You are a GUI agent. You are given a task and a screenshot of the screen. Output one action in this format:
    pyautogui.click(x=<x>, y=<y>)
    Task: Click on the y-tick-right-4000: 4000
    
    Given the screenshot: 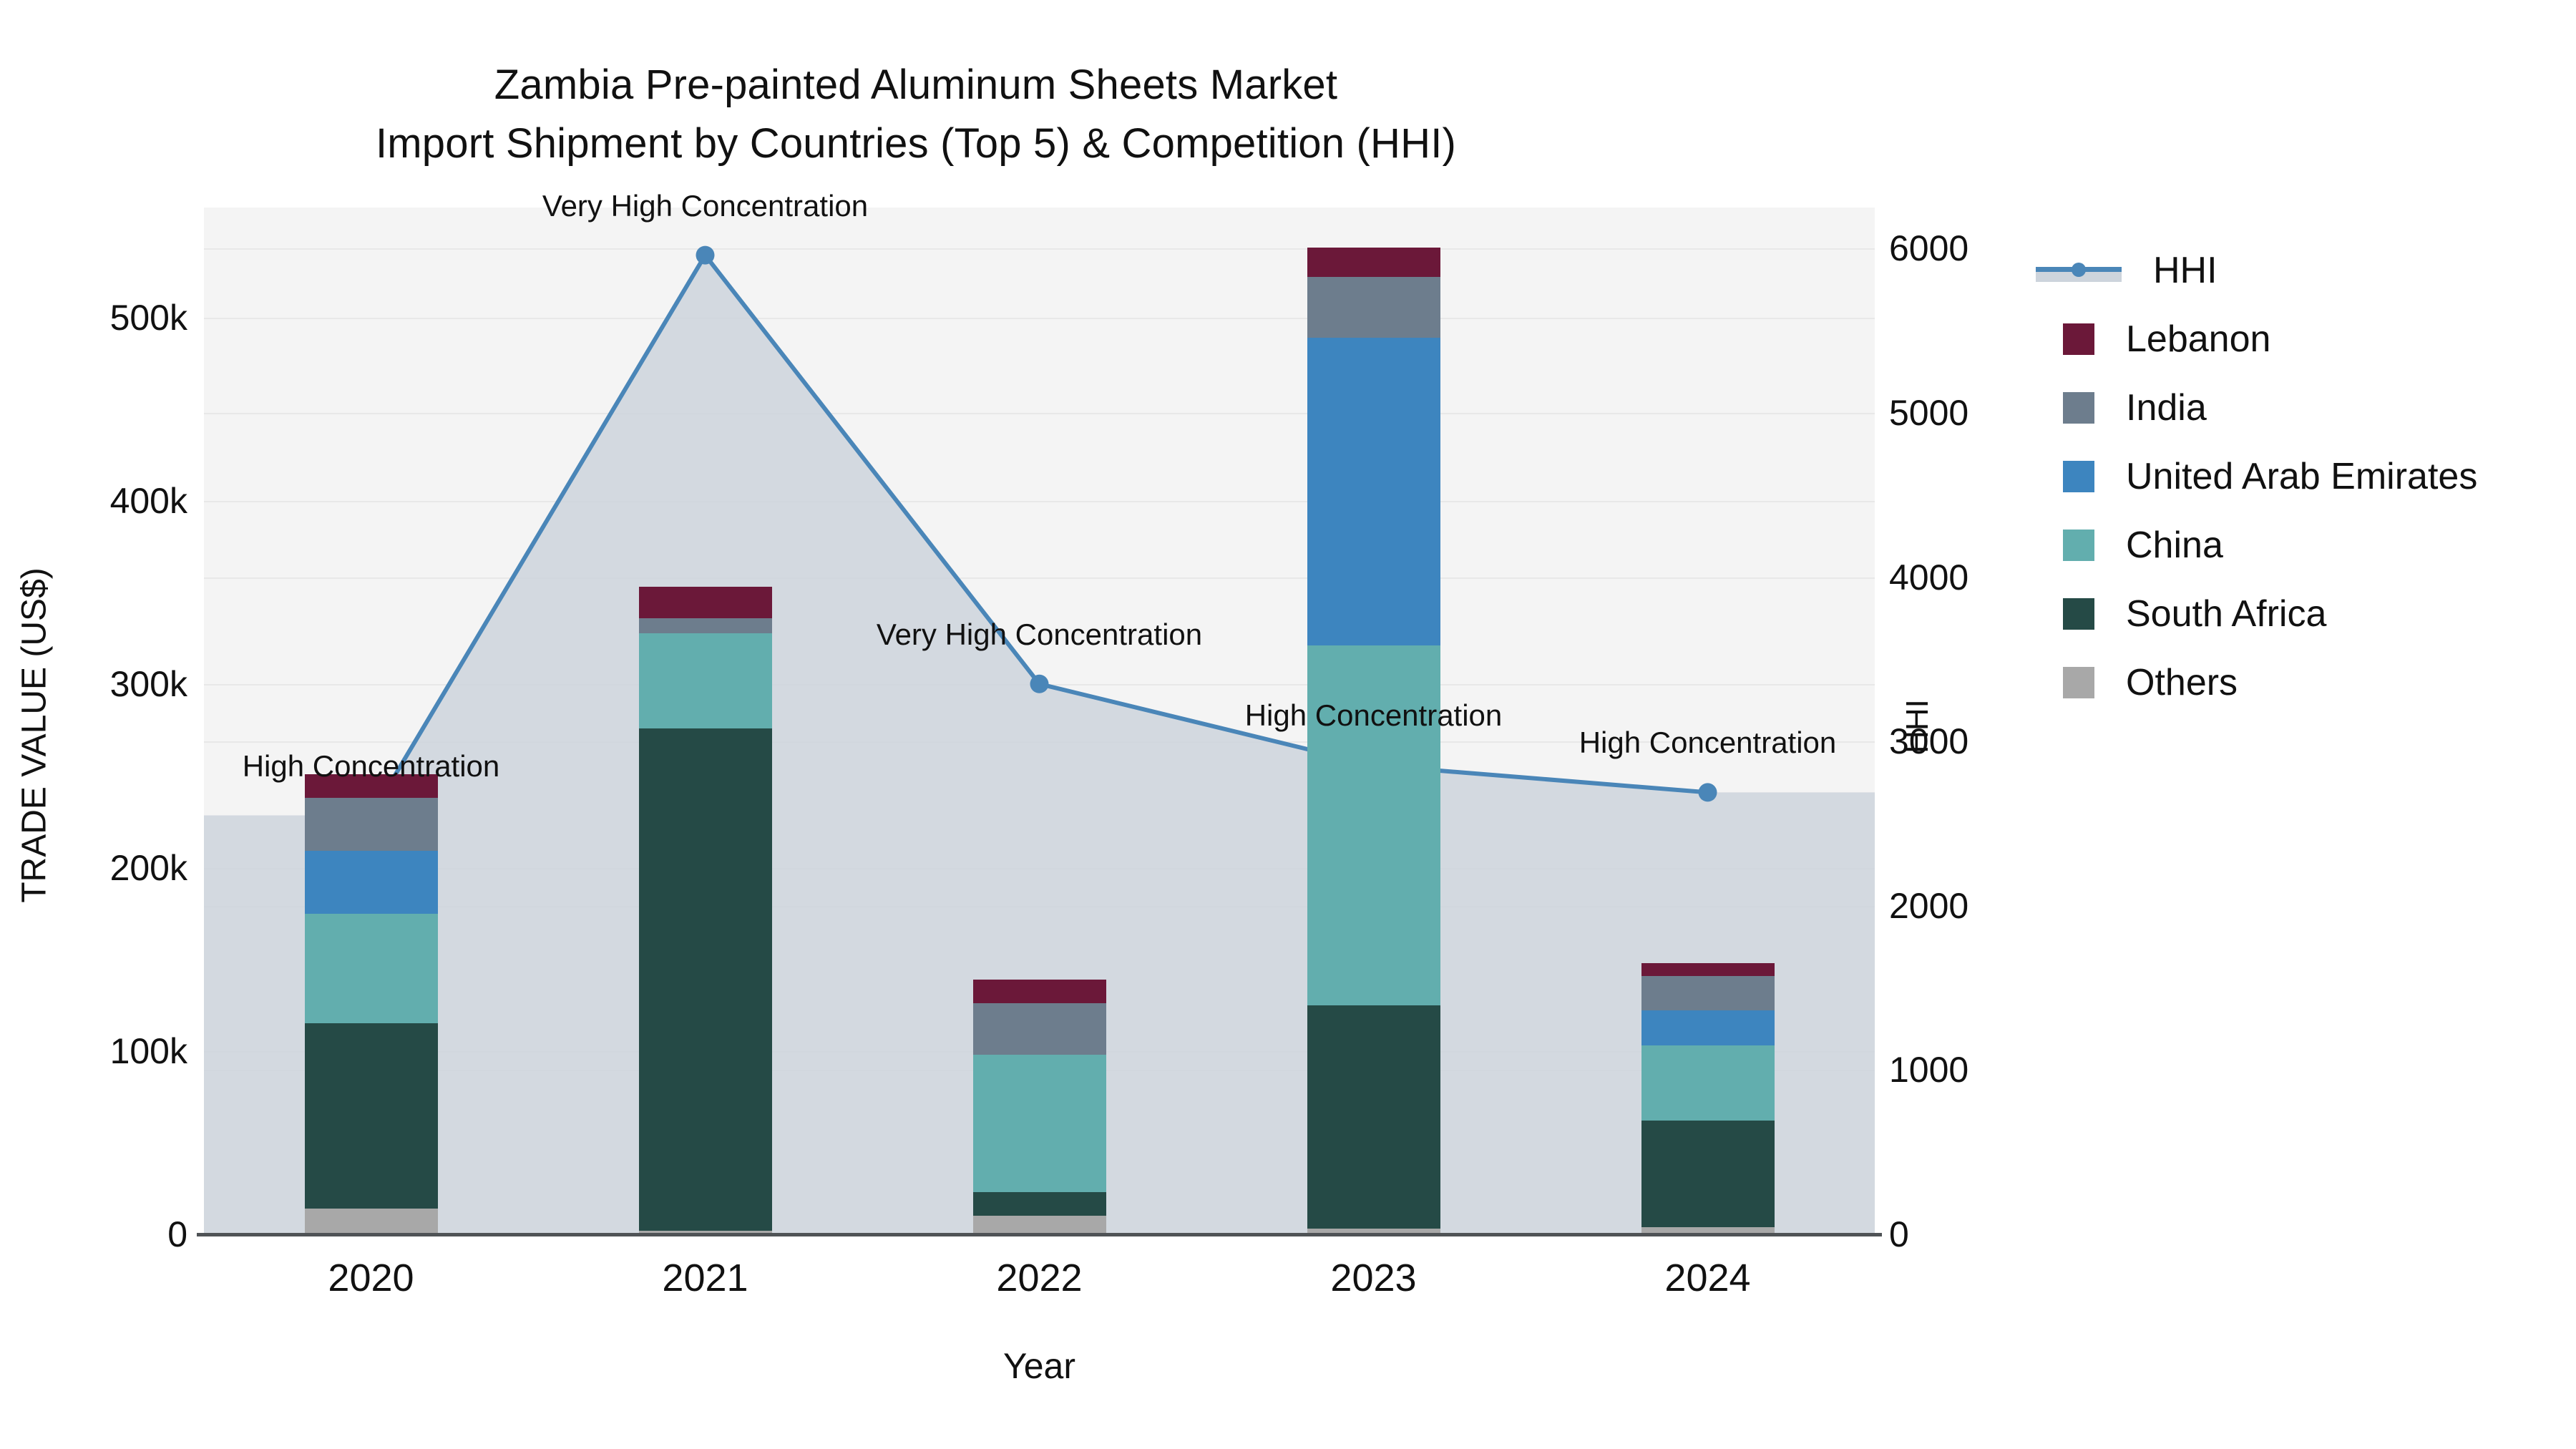 What is the action you would take?
    pyautogui.click(x=1929, y=577)
    